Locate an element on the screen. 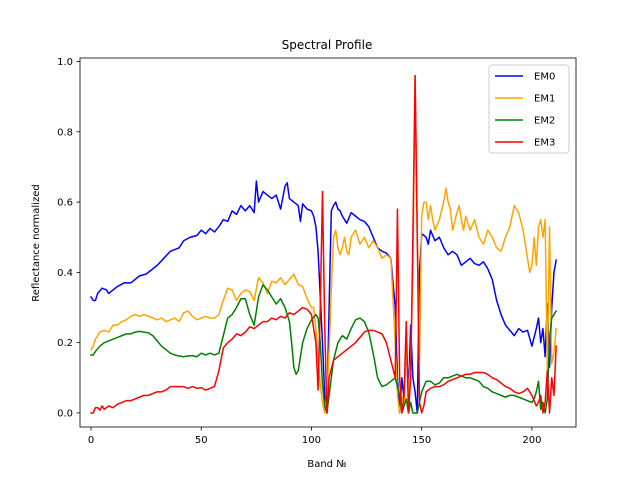  chart-title: Spectral Profile is located at coordinates (327, 45).